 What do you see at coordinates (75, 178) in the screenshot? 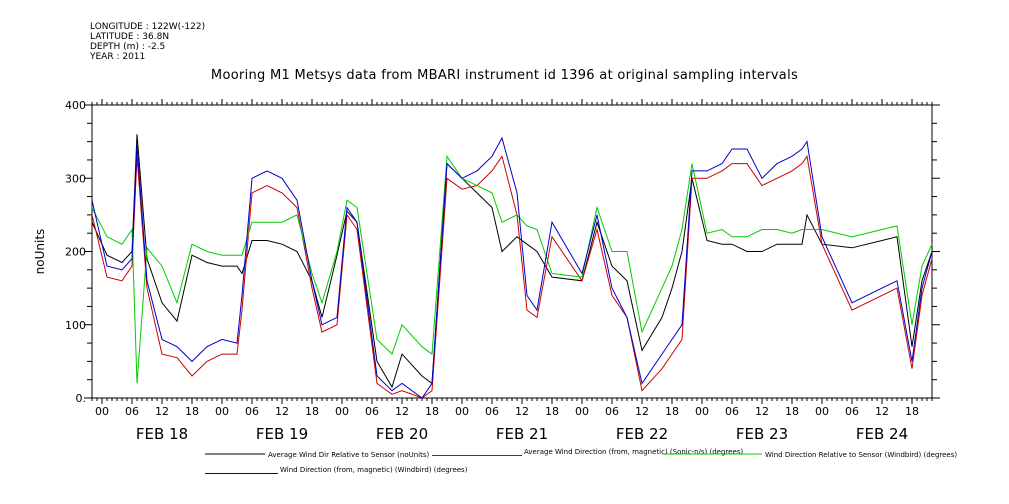
I see `y-tick-label: 300` at bounding box center [75, 178].